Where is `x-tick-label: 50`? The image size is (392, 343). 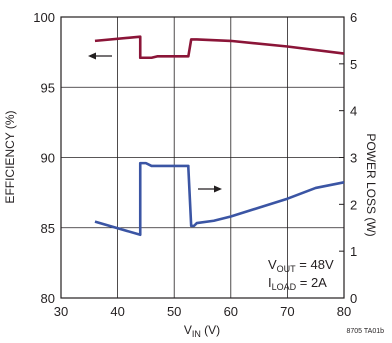
x-tick-label: 50 is located at coordinates (174, 311).